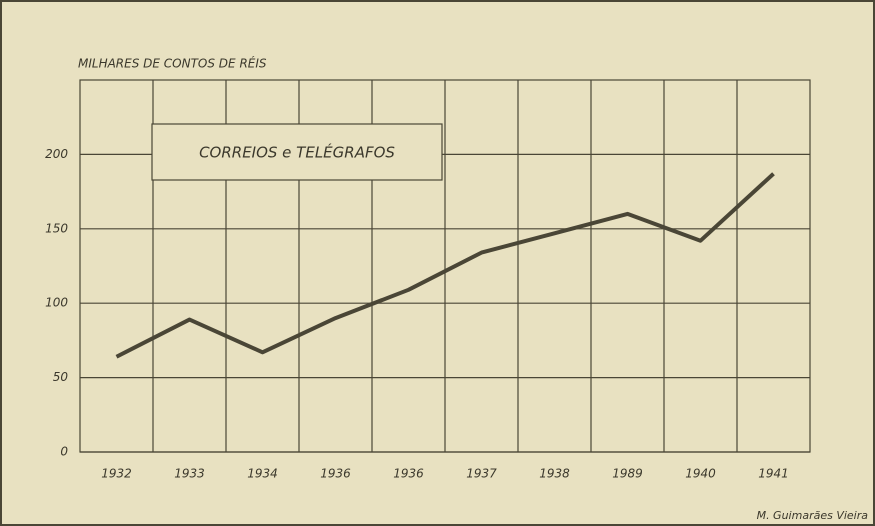 The image size is (875, 526). I want to click on x-tick-label: 1932, so click(116, 474).